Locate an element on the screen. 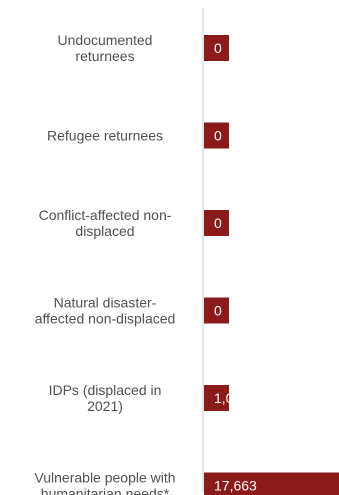 The image size is (339, 495). category-label: Refugee returnees is located at coordinates (105, 136).